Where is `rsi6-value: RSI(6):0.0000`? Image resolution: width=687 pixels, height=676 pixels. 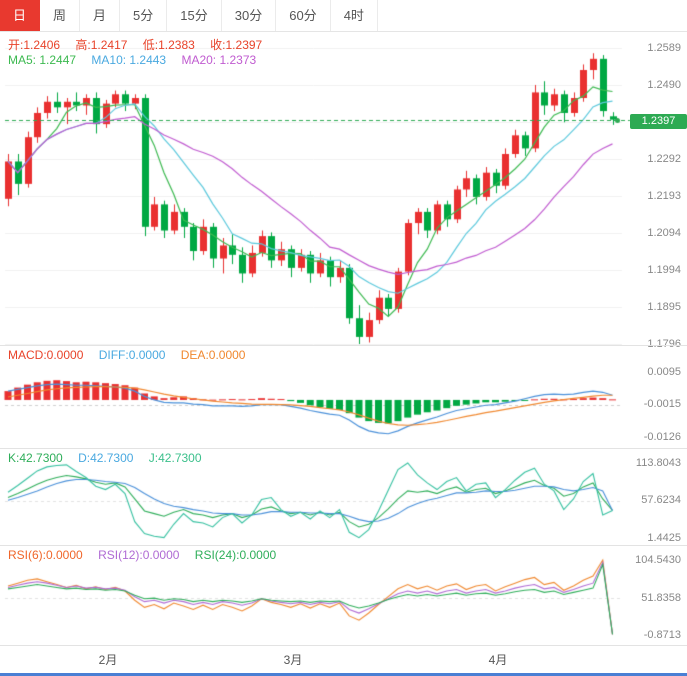 rsi6-value: RSI(6):0.0000 is located at coordinates (45, 555).